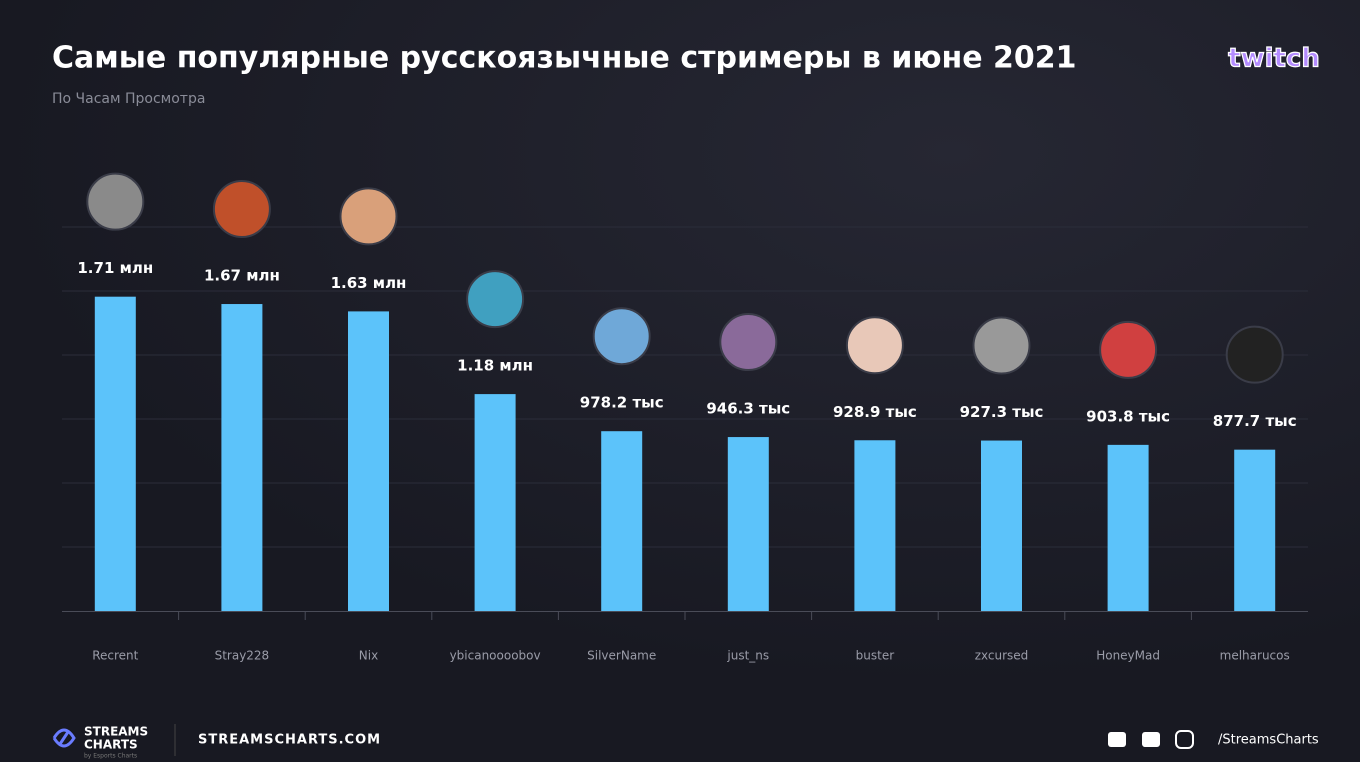  Describe the element at coordinates (621, 656) in the screenshot. I see `x-tick-label: SilverName` at that location.